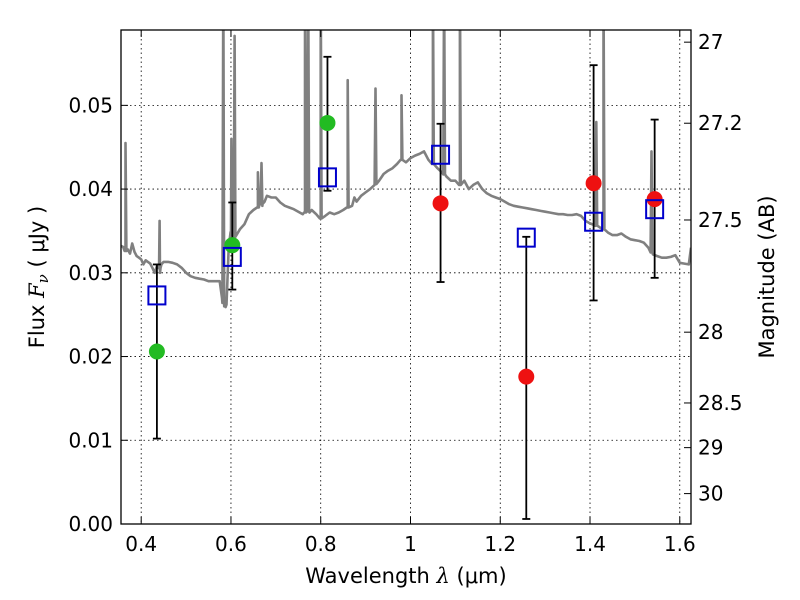 The image size is (800, 600). Describe the element at coordinates (321, 544) in the screenshot. I see `x-tick-label: 0.8` at that location.